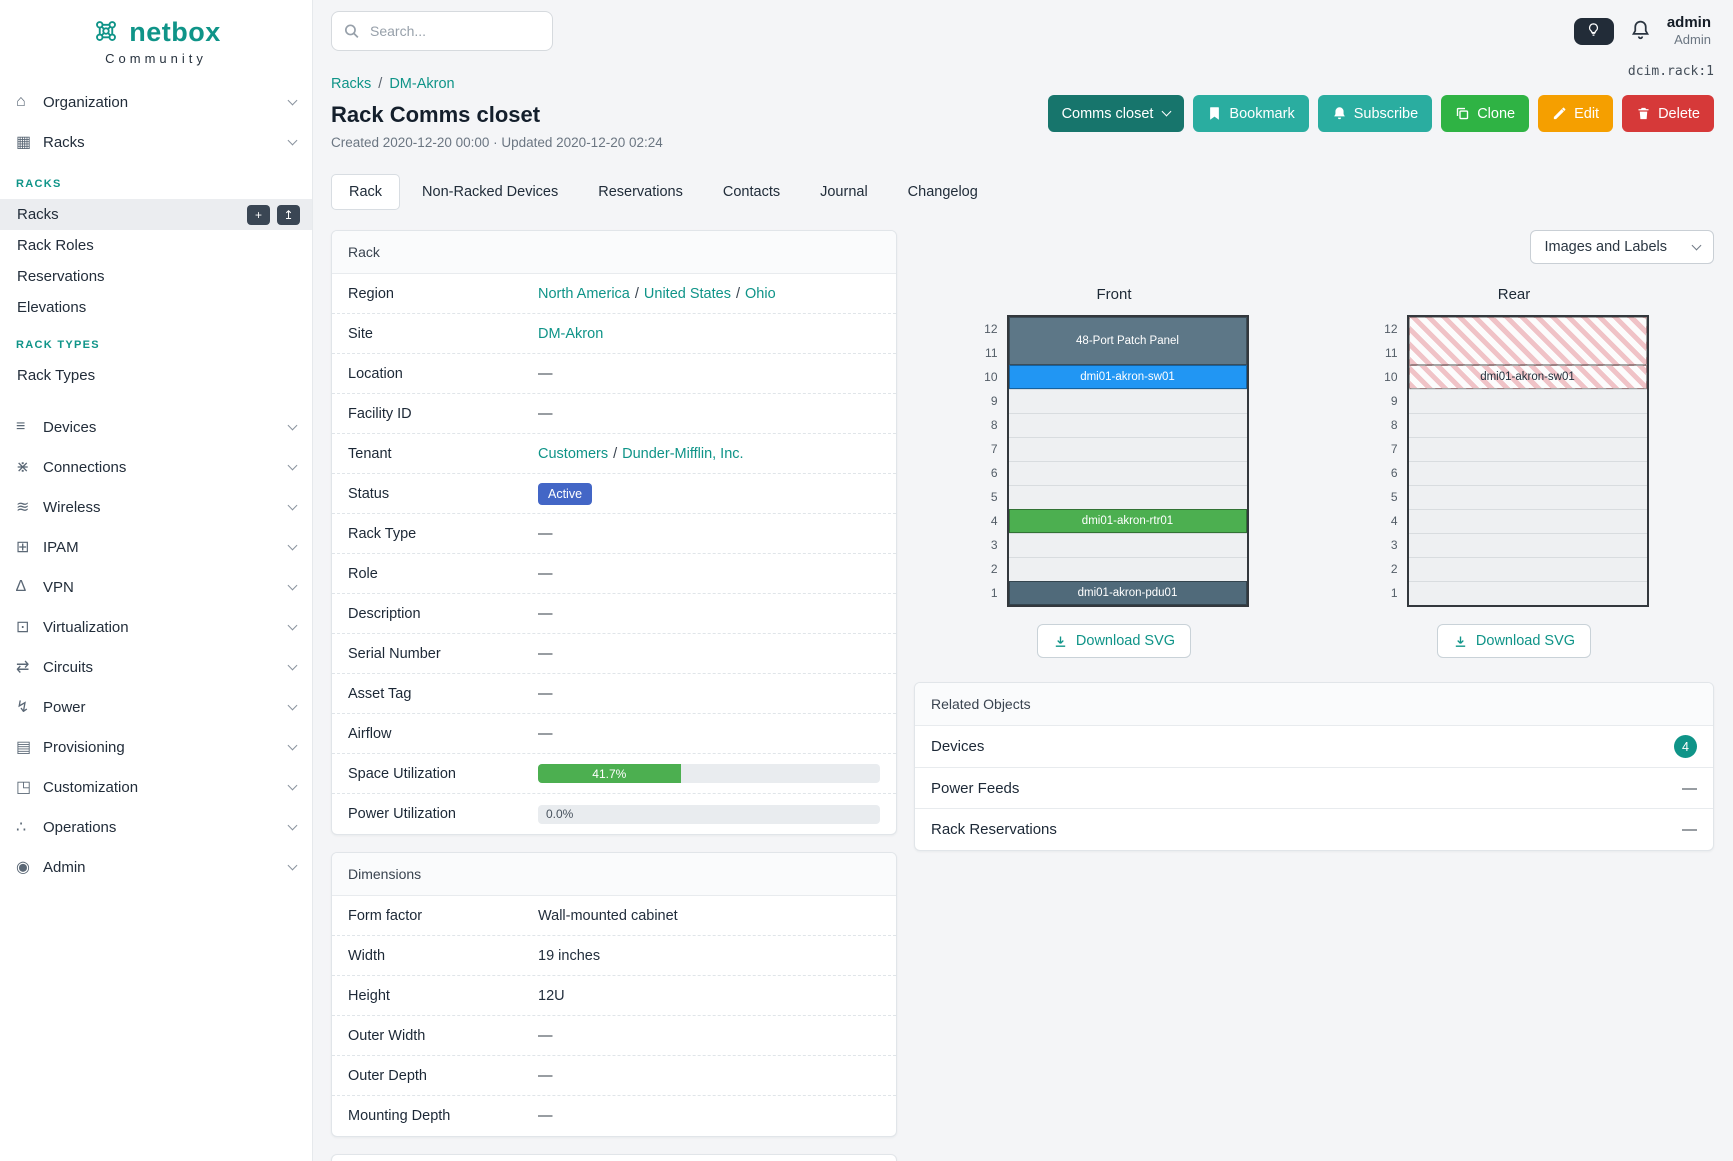 The height and width of the screenshot is (1161, 1733). Describe the element at coordinates (1127, 521) in the screenshot. I see `rack-device: dmi01-akron-rtr01` at that location.